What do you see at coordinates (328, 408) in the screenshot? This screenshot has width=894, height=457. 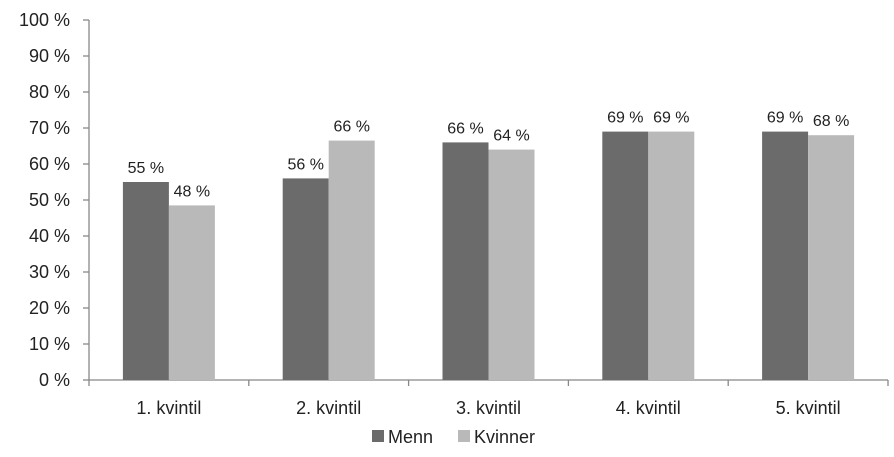 I see `x-tick-label: 2. kvintil` at bounding box center [328, 408].